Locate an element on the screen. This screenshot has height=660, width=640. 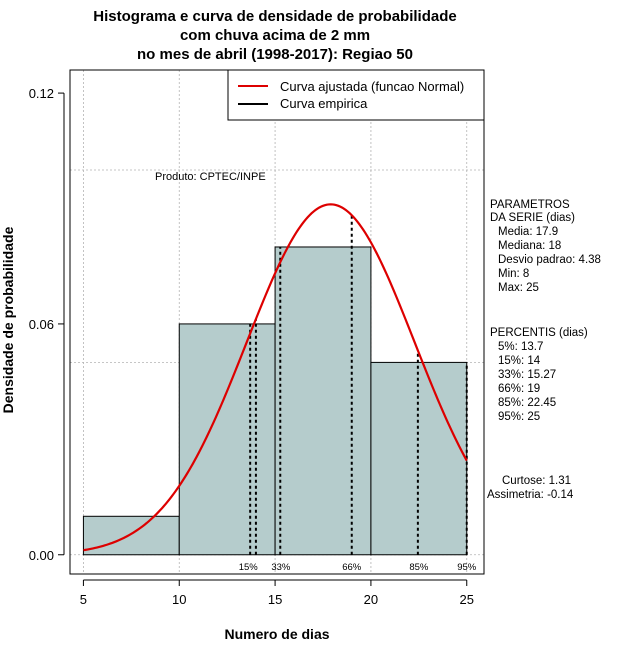
x-axis-title: Numero de dias is located at coordinates (276, 634).